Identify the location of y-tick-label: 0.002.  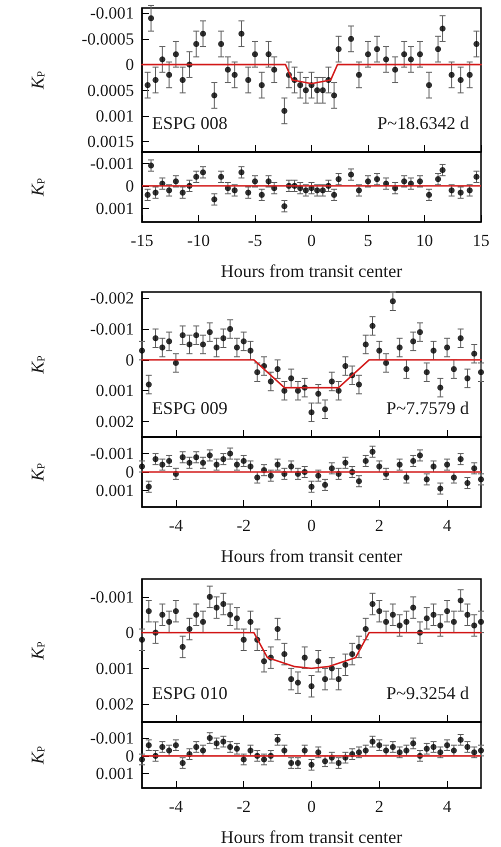
(115, 704).